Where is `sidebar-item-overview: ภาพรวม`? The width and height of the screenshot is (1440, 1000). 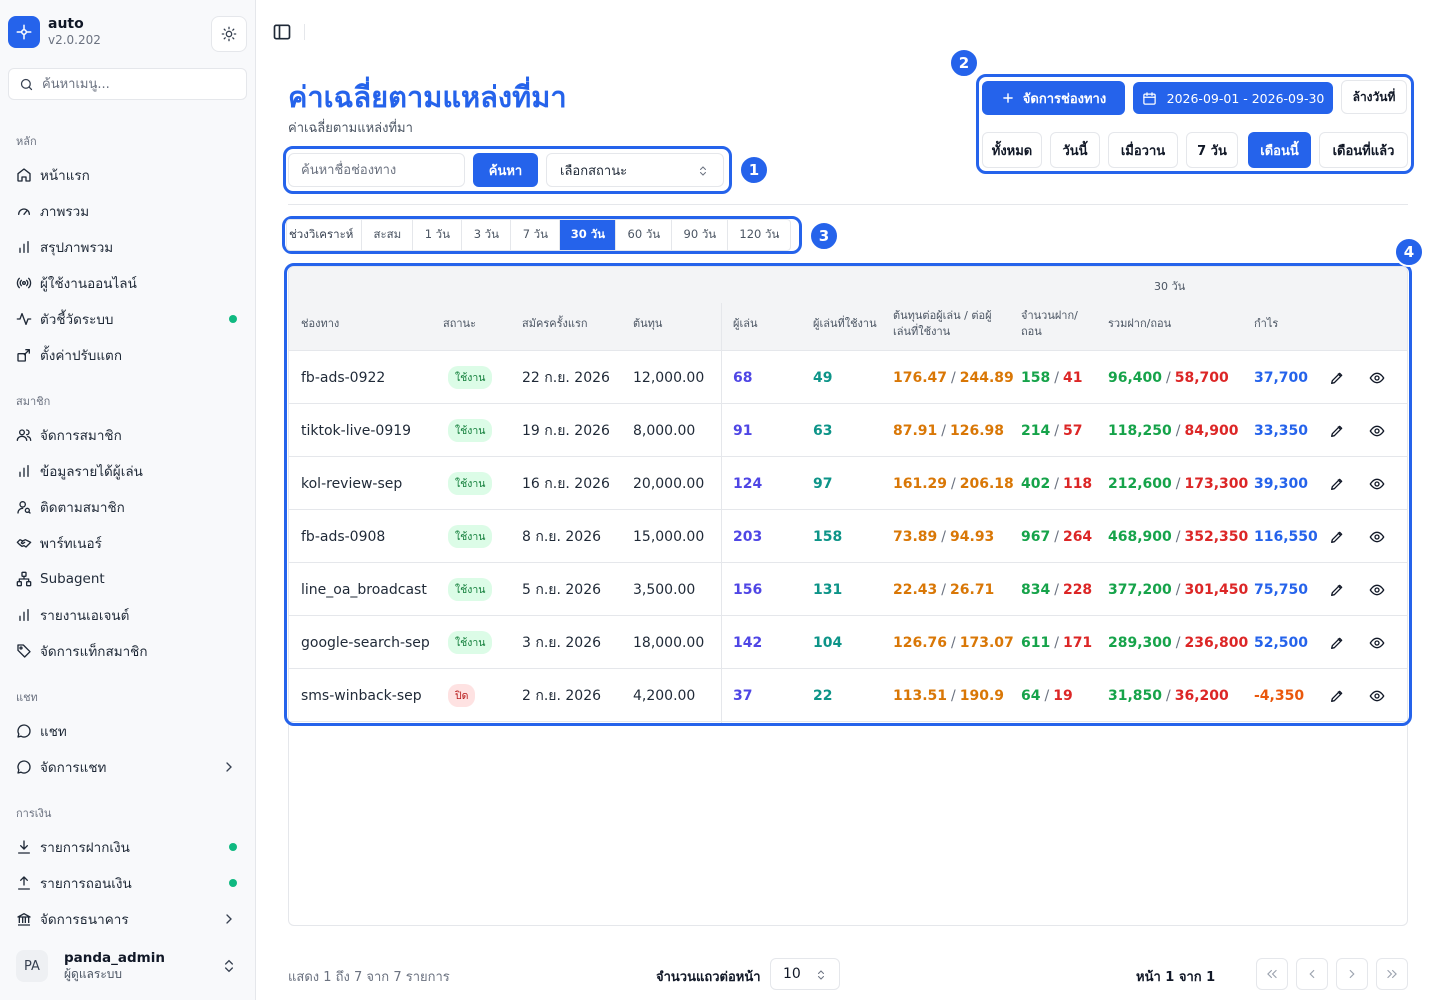 sidebar-item-overview: ภาพรวม is located at coordinates (127, 211).